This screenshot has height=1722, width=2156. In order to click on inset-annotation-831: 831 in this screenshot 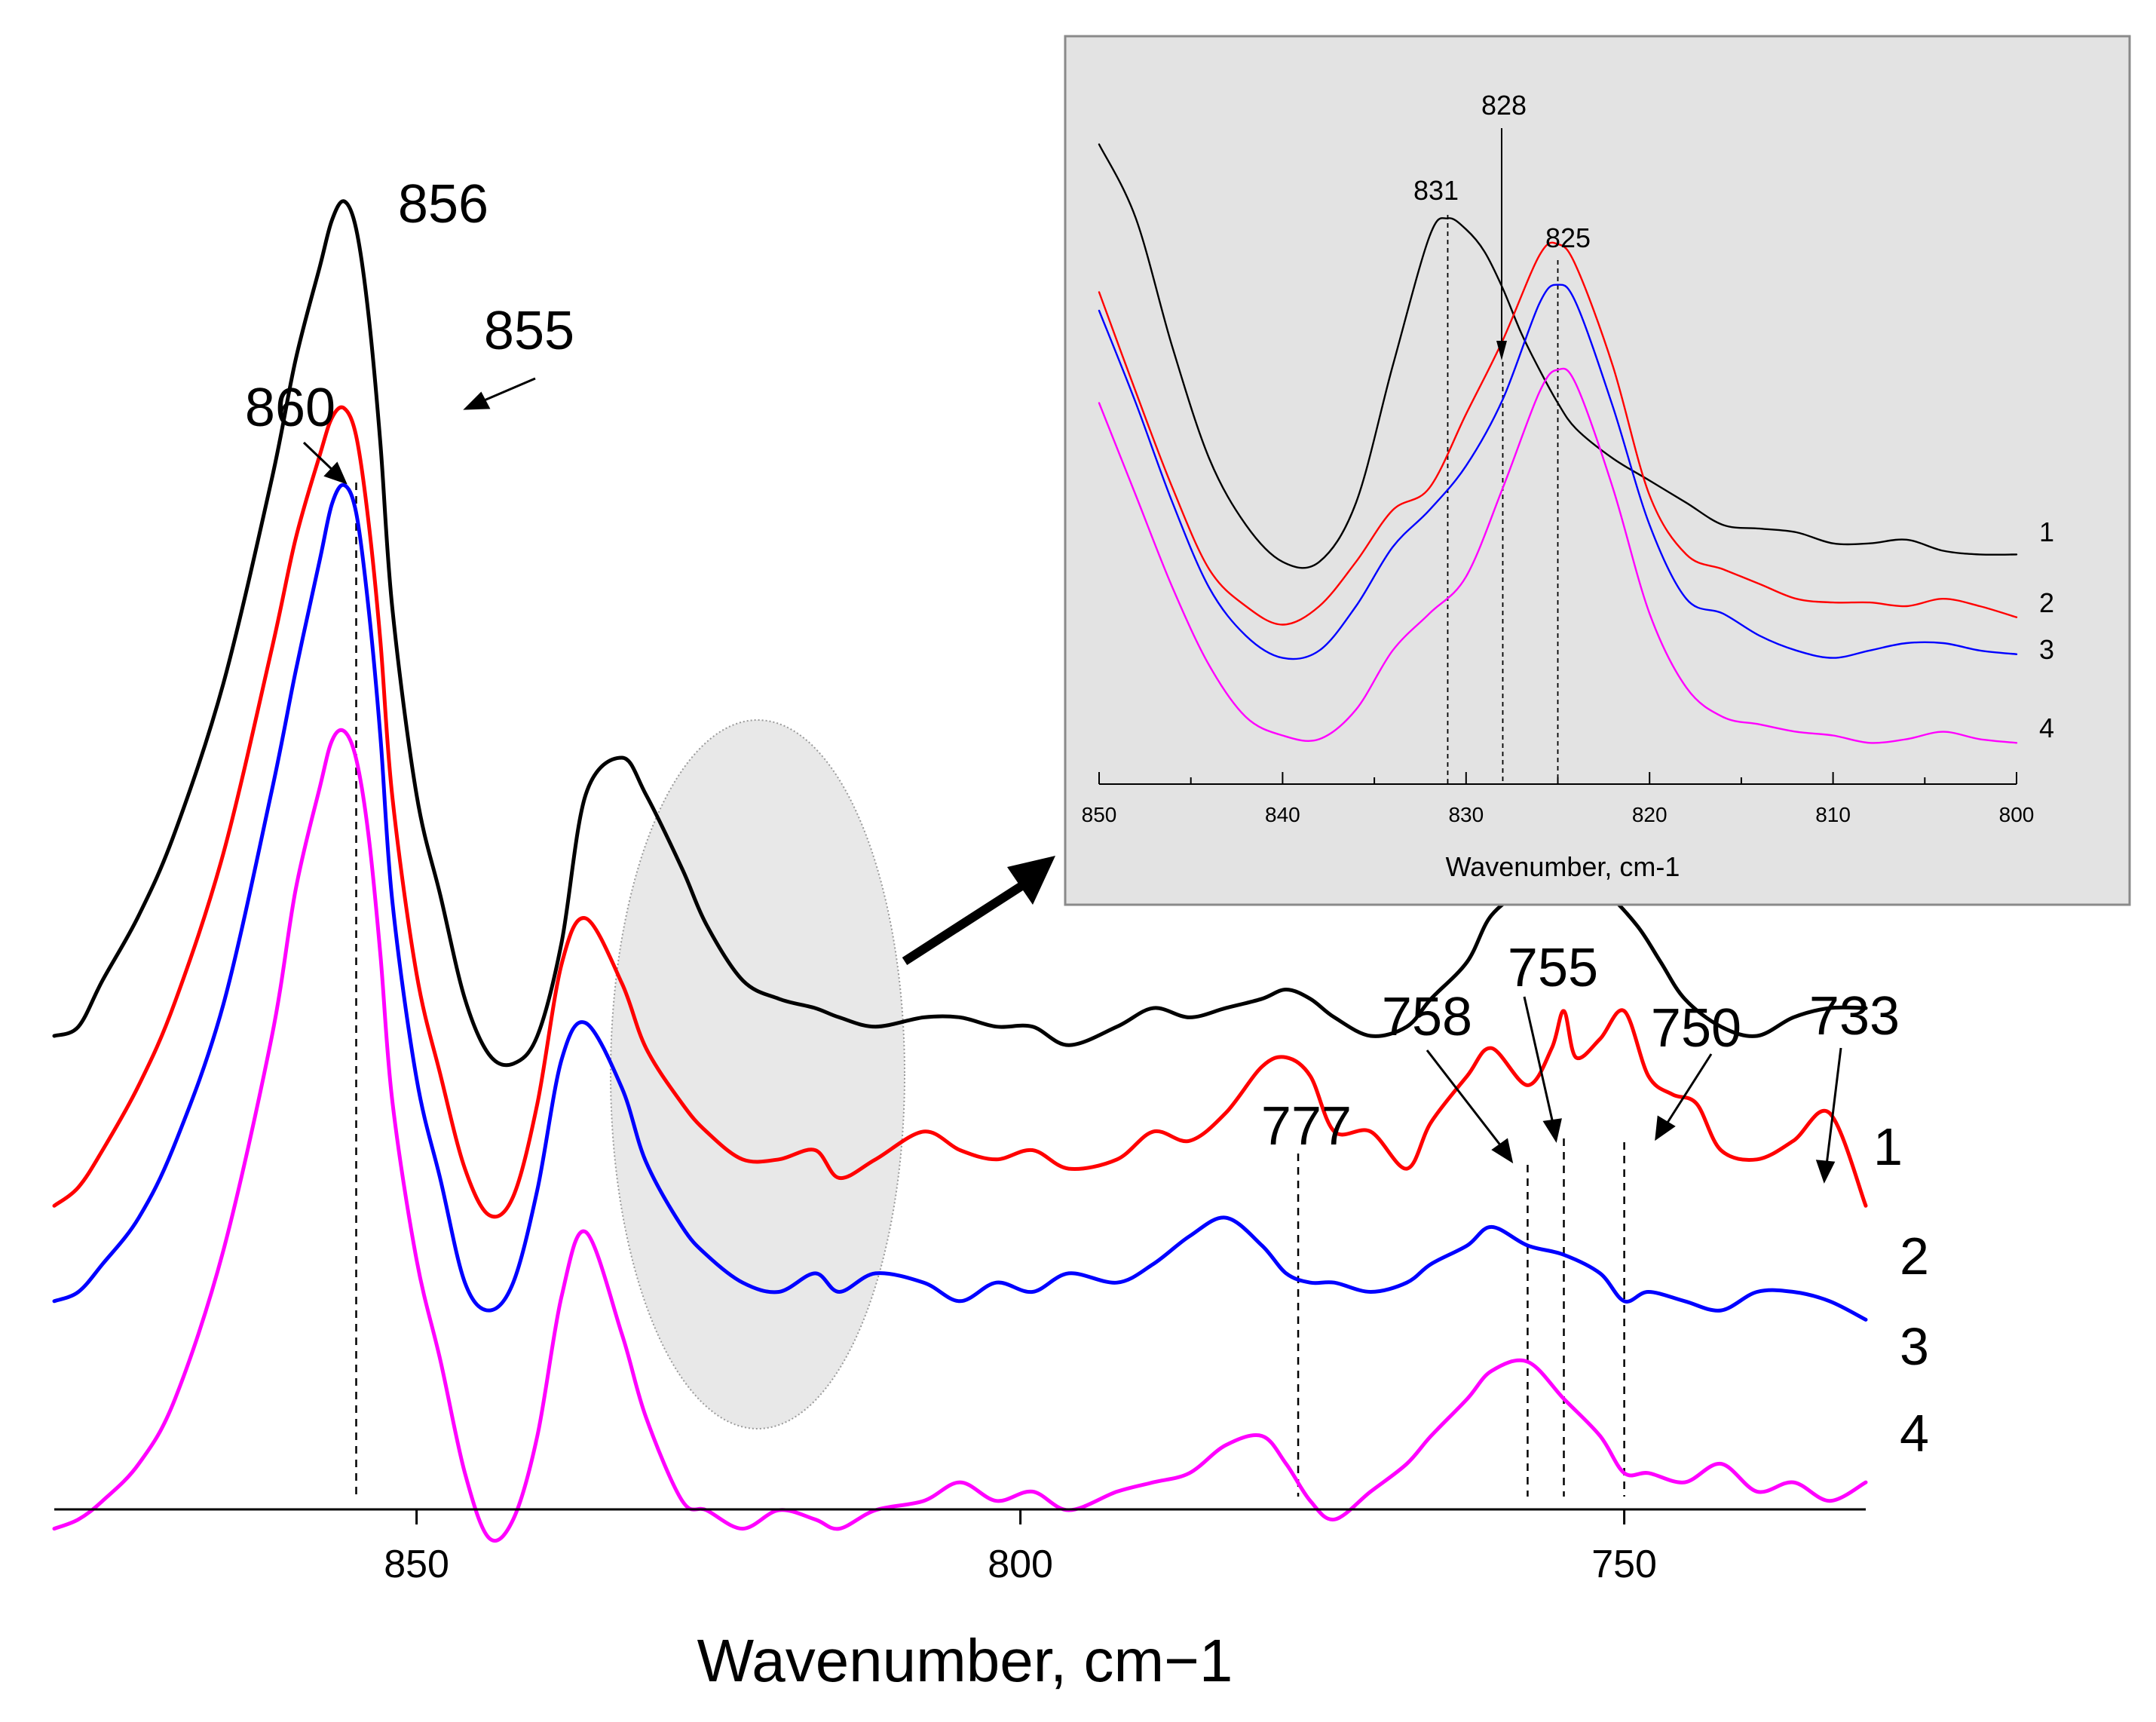, I will do `click(1436, 190)`.